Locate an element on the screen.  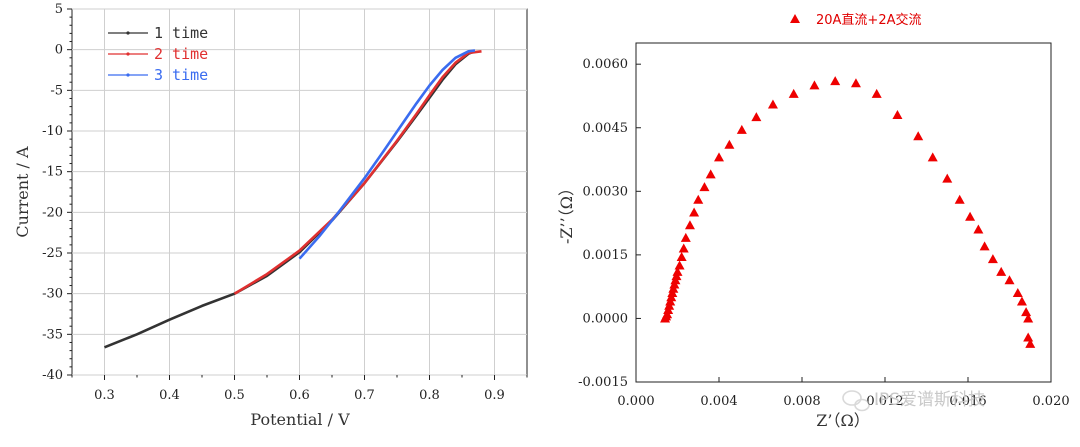
left-legend: 1 time 2 time 3 time is located at coordinates (158, 54).